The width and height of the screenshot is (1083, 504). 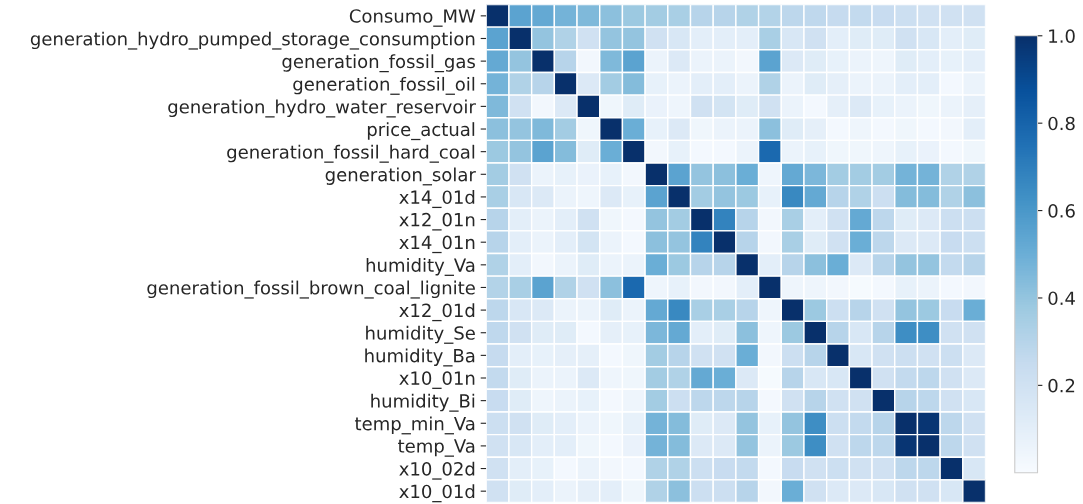 What do you see at coordinates (1061, 385) in the screenshot?
I see `color-bar-label: 0.2` at bounding box center [1061, 385].